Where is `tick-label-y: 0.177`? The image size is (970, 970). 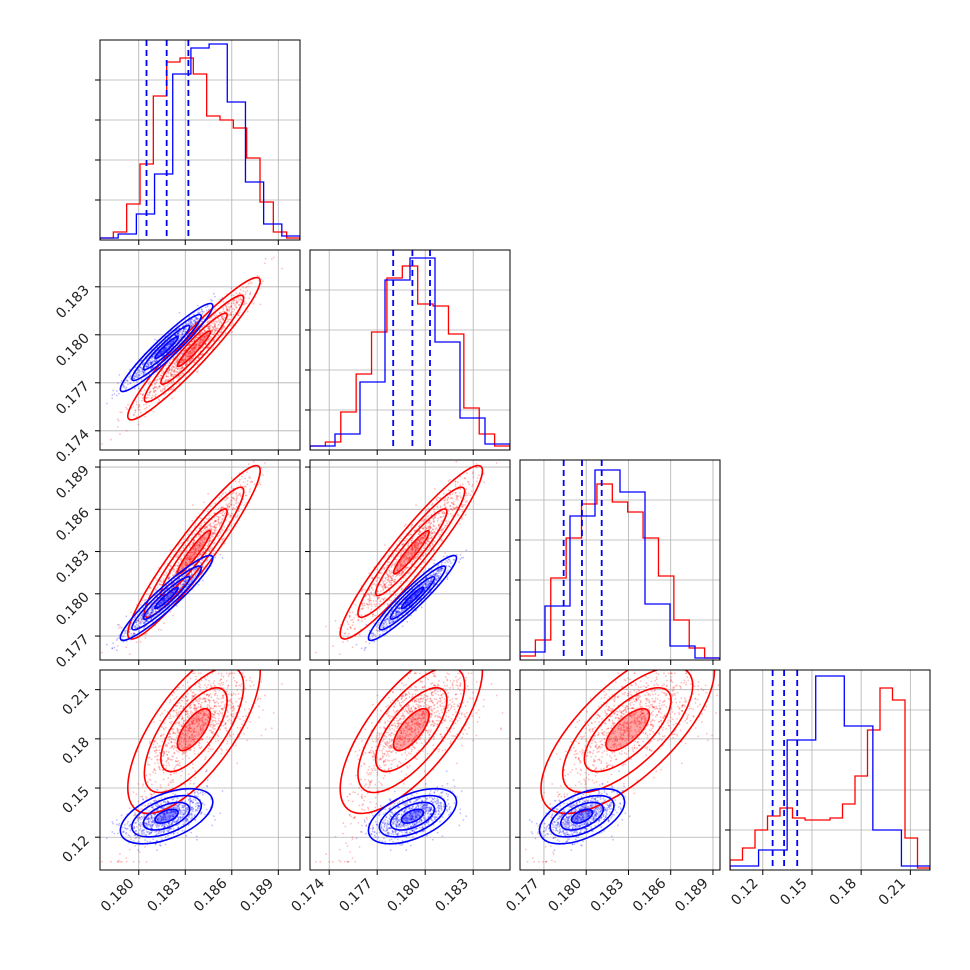 tick-label-y: 0.177 is located at coordinates (73, 652).